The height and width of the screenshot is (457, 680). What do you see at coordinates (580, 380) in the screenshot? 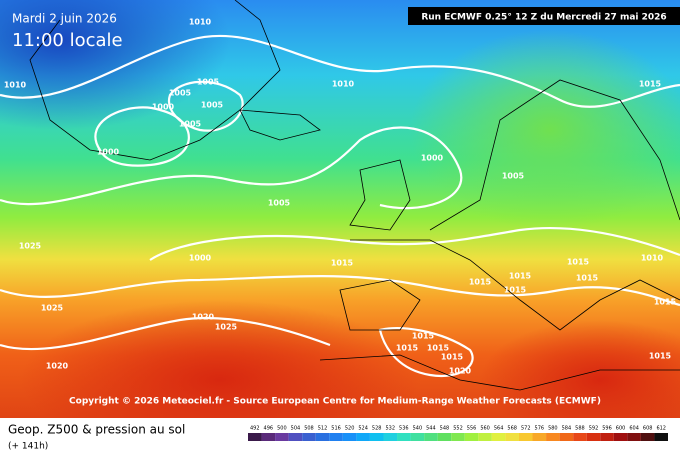
I see `high-area` at bounding box center [580, 380].